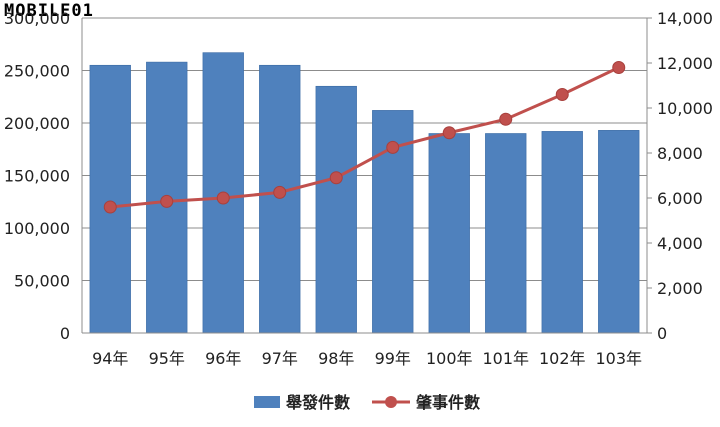 This screenshot has height=427, width=720. What do you see at coordinates (680, 198) in the screenshot?
I see `right-tick-label: 6,000` at bounding box center [680, 198].